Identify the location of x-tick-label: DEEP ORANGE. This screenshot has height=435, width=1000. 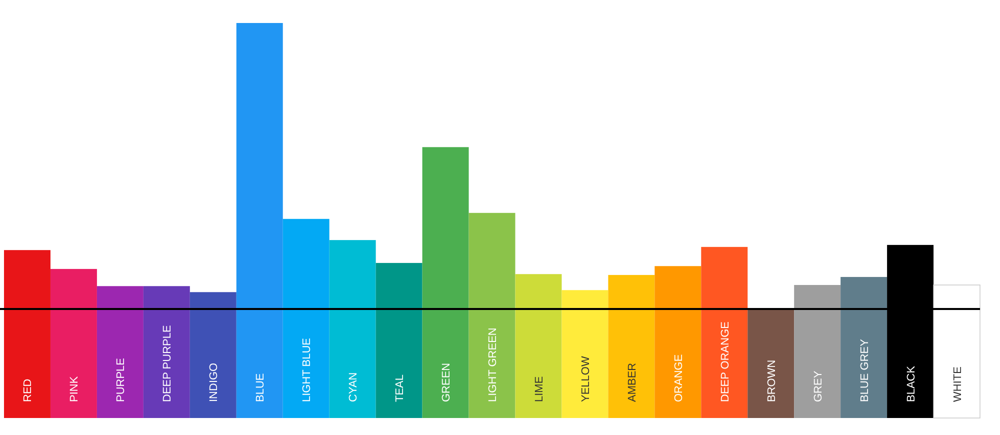
(725, 362).